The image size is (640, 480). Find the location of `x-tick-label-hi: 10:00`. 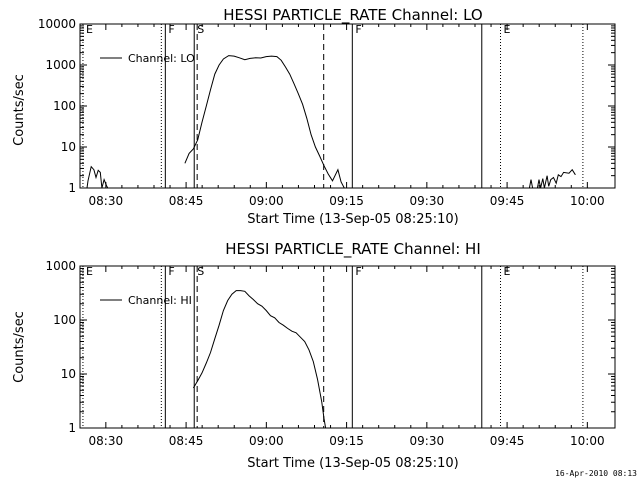

x-tick-label-hi: 10:00 is located at coordinates (587, 441).